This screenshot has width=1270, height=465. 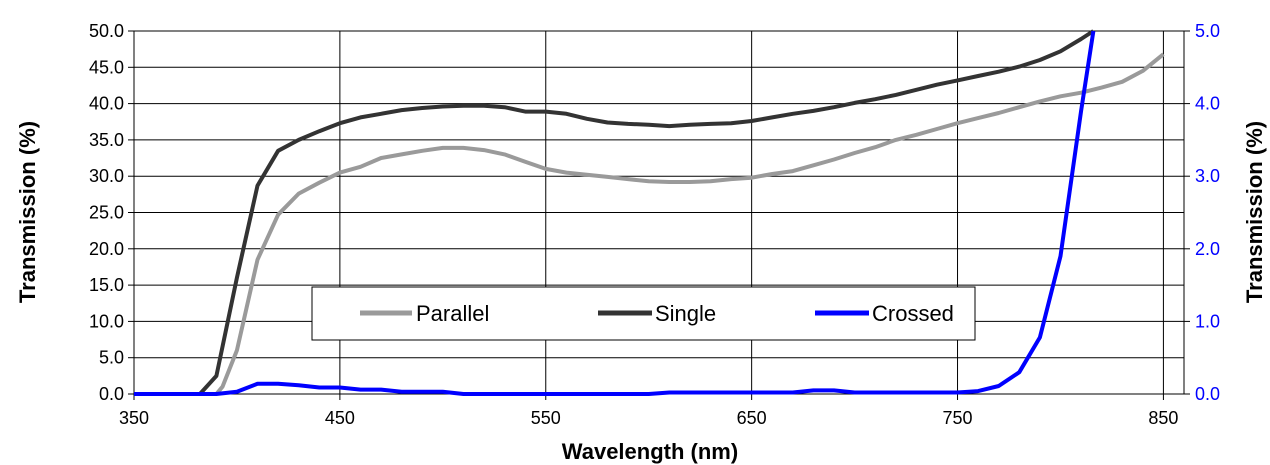 I want to click on x-tick-label: 750, so click(x=958, y=418).